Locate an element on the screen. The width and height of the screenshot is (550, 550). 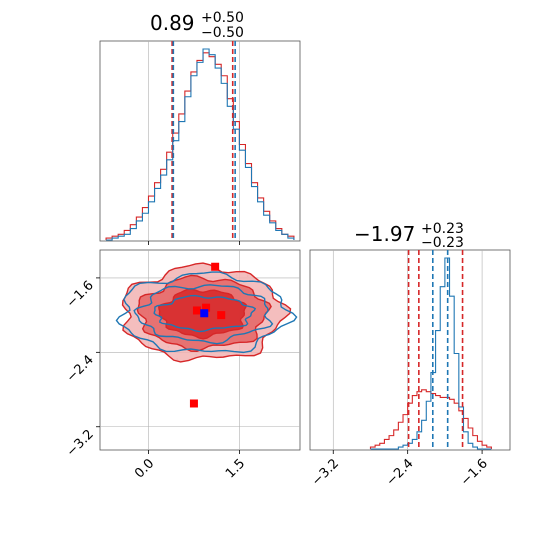
x-tick-label: −1.6 is located at coordinates (474, 472).